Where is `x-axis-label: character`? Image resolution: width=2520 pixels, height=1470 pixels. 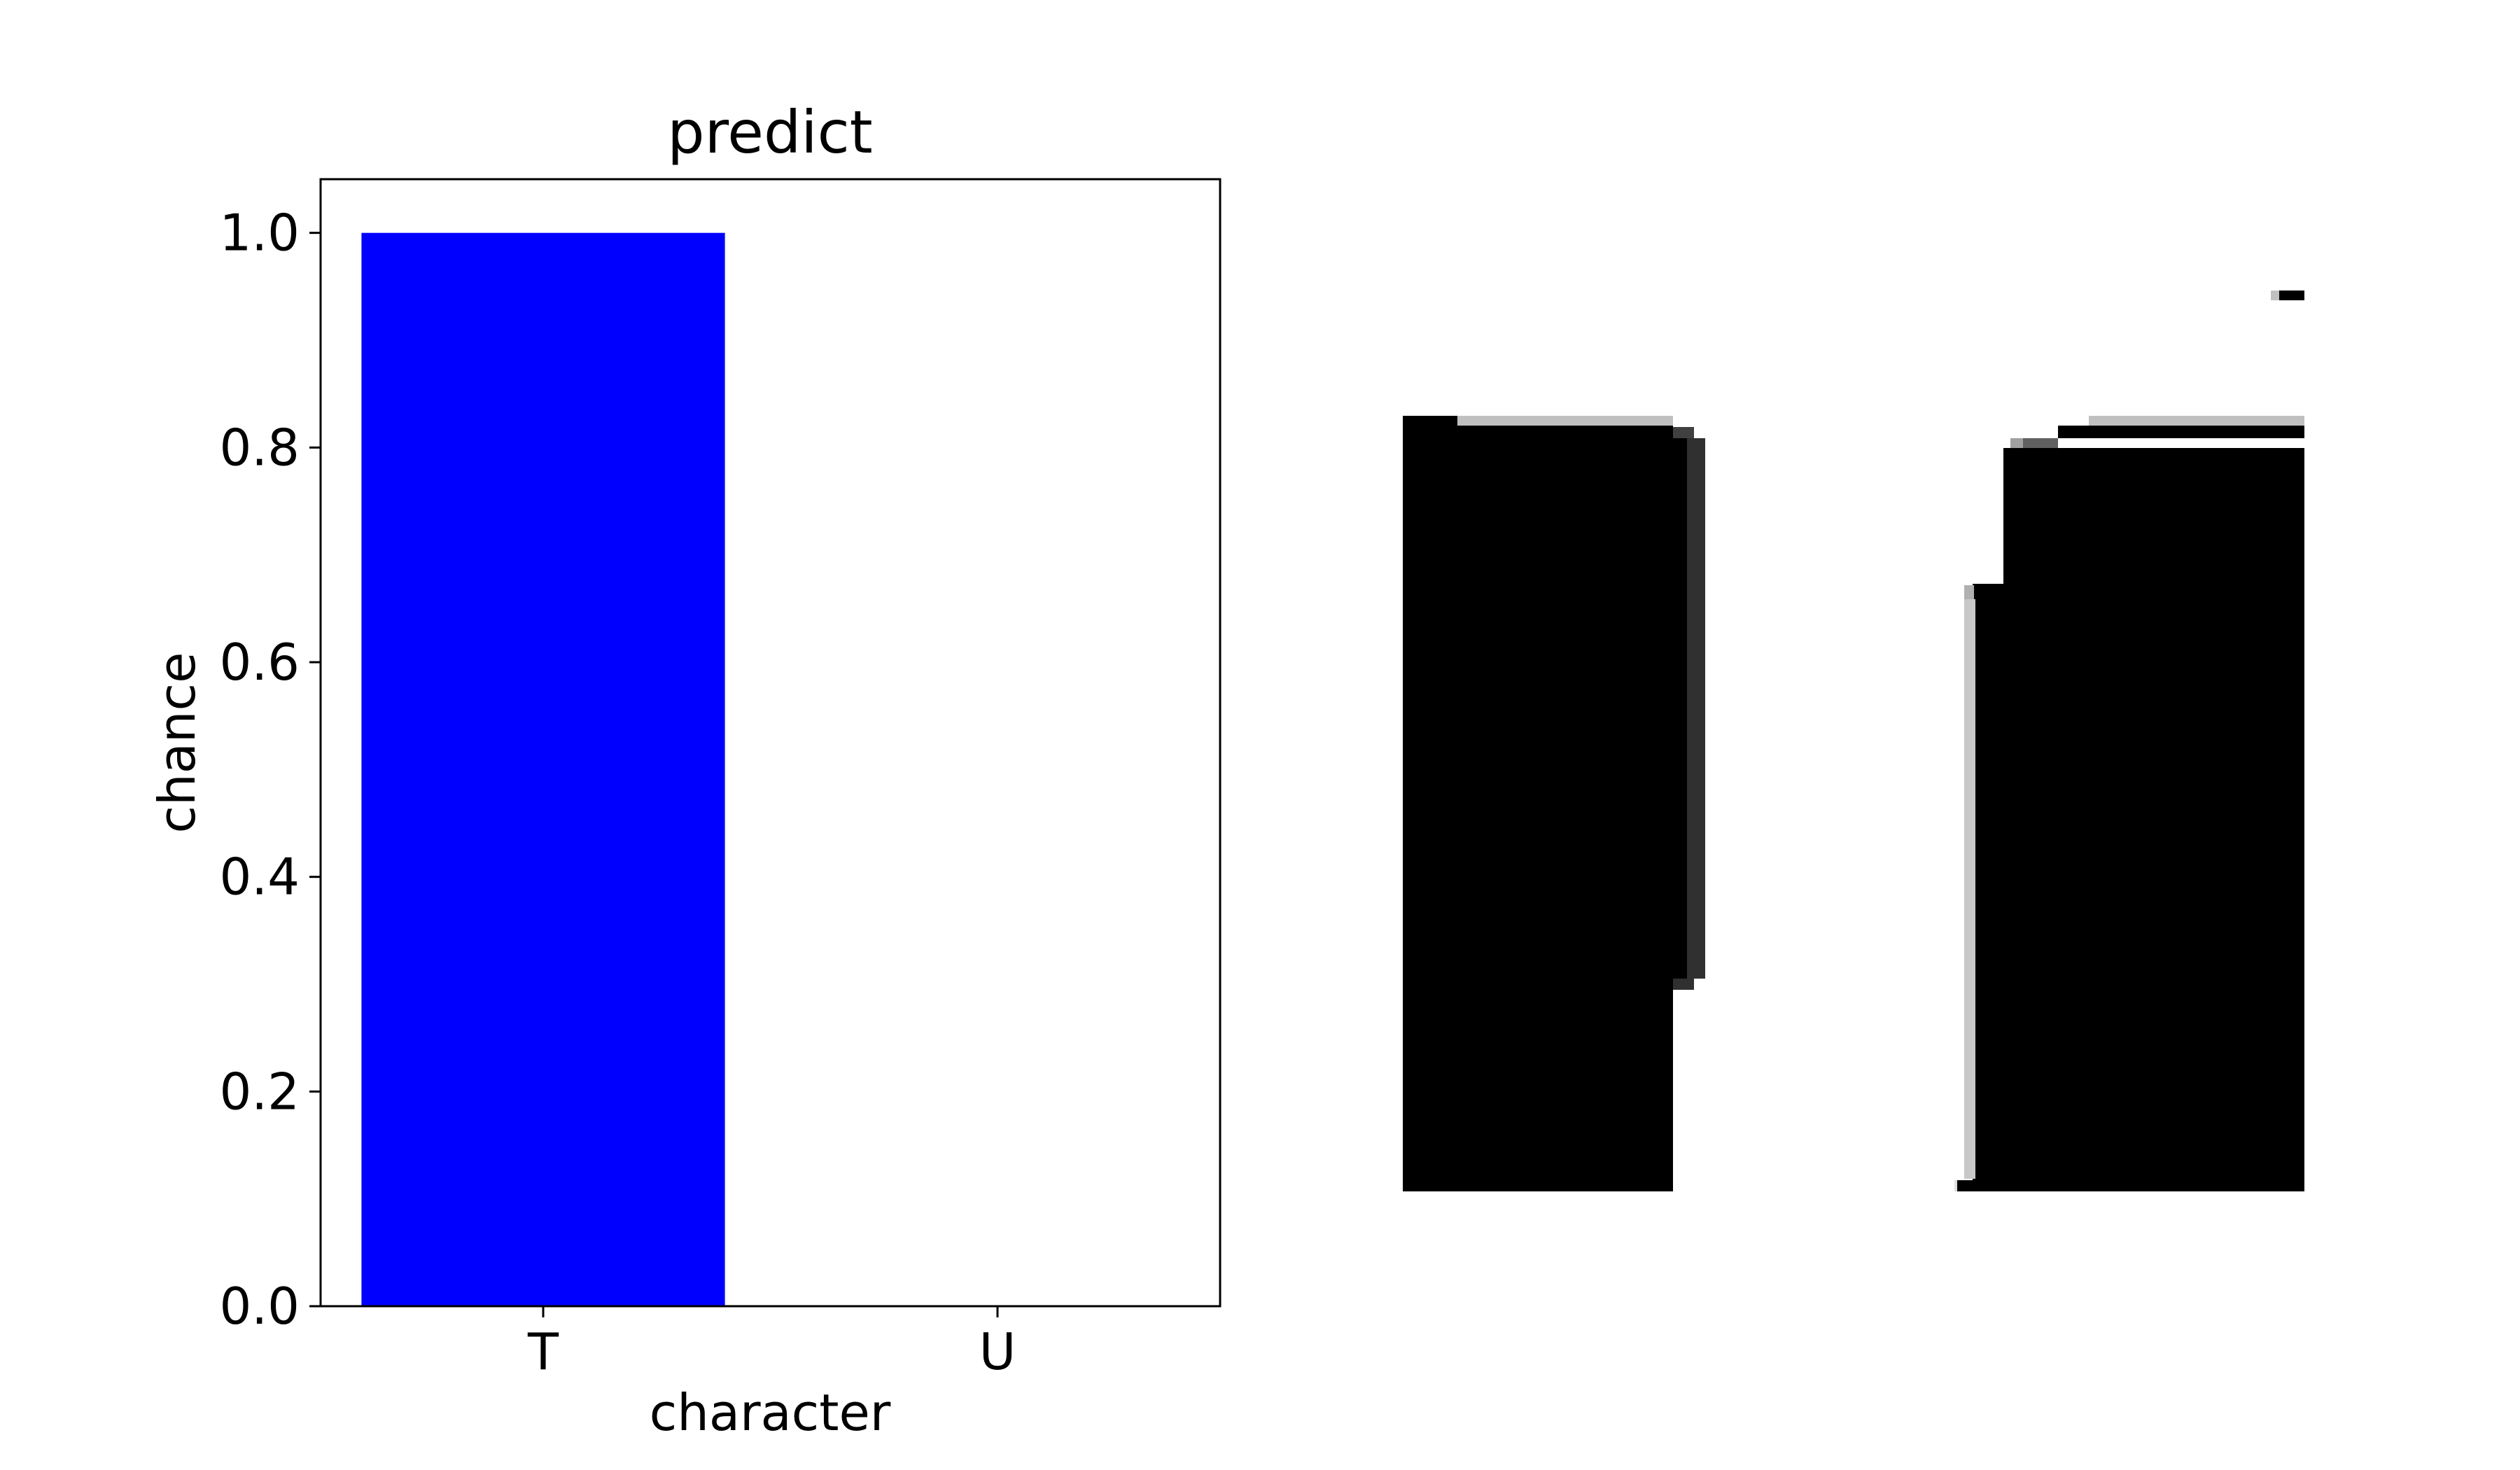 x-axis-label: character is located at coordinates (770, 1412).